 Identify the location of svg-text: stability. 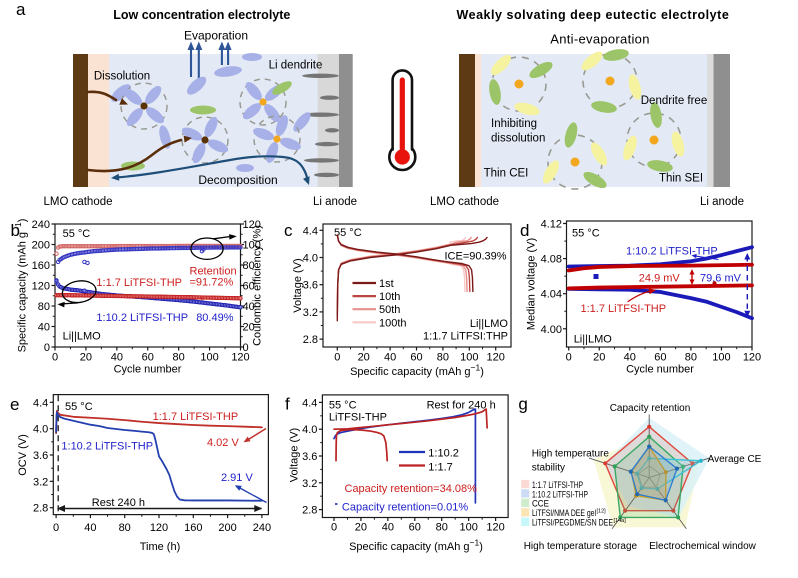
(548, 468).